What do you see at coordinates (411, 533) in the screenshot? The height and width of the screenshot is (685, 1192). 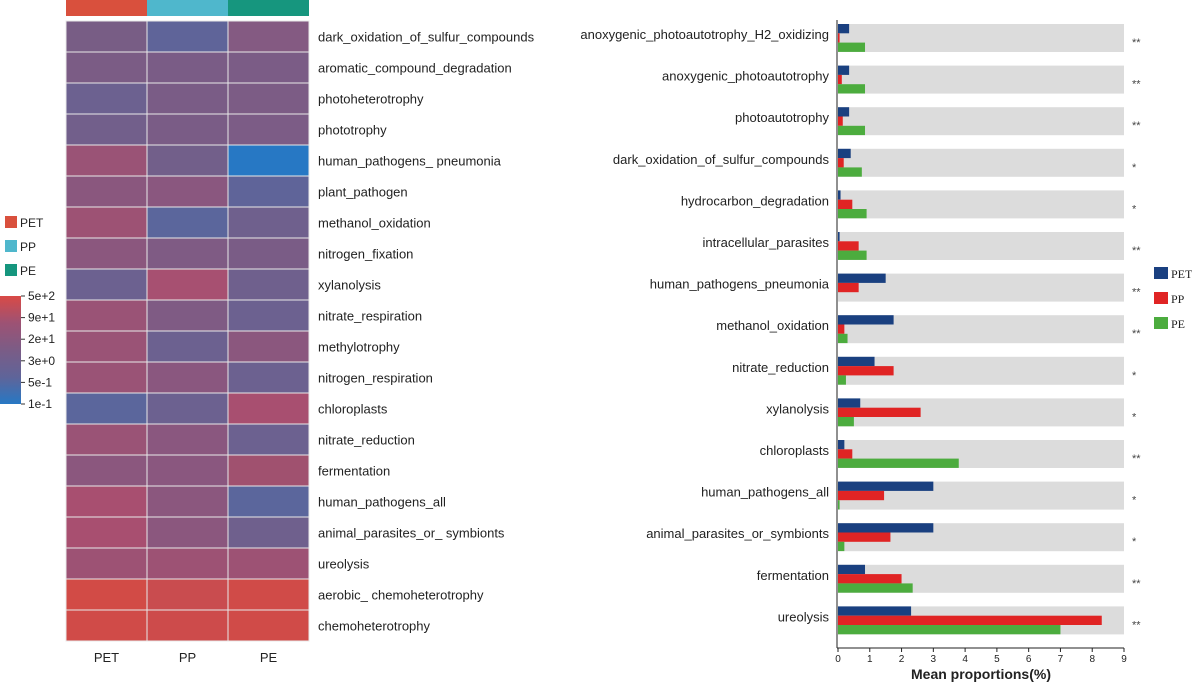 I see `heatmap-row-label: animal_parasites_or_ symbionts` at bounding box center [411, 533].